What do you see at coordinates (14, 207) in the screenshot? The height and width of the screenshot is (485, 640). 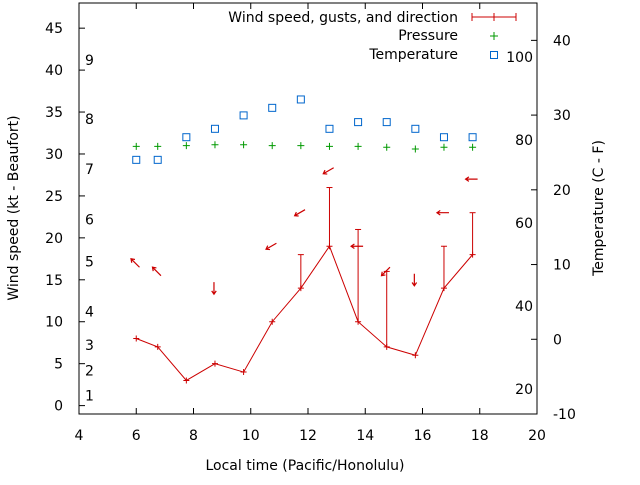 I see `y-axis-label-left: Wind speed (kt - Beaufort)` at bounding box center [14, 207].